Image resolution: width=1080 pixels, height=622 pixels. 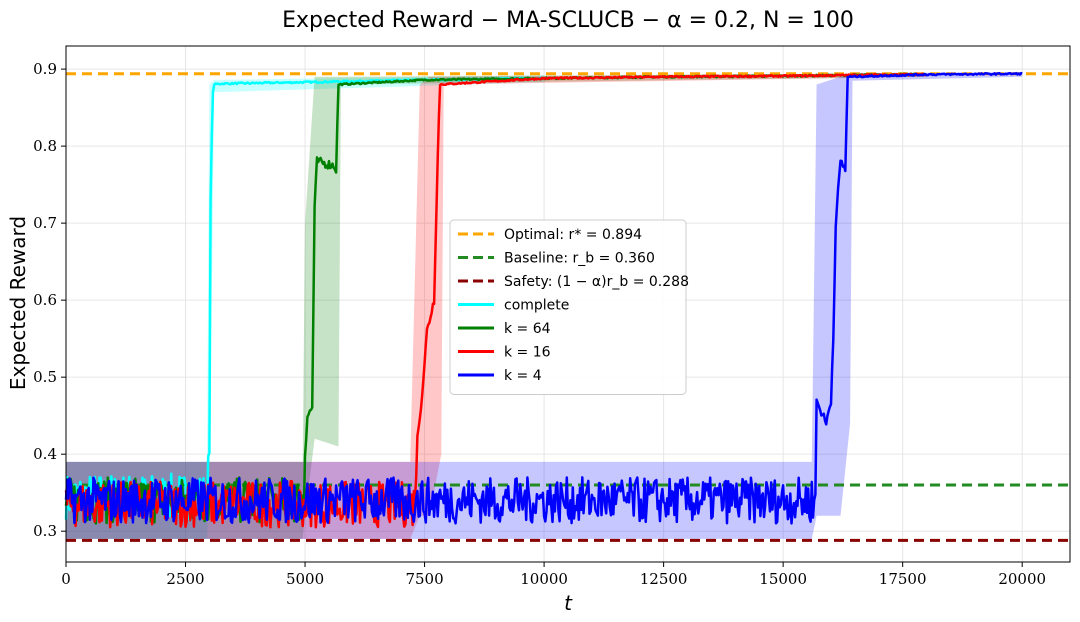 I want to click on legend-entry: Optimal: r* = 0.894, so click(x=573, y=235).